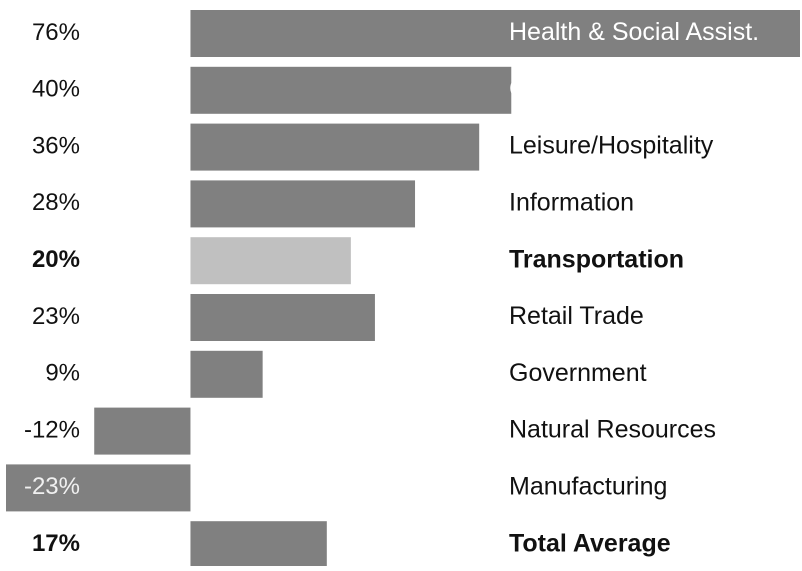 The image size is (802, 571). Describe the element at coordinates (590, 543) in the screenshot. I see `category-label: Total Average` at that location.